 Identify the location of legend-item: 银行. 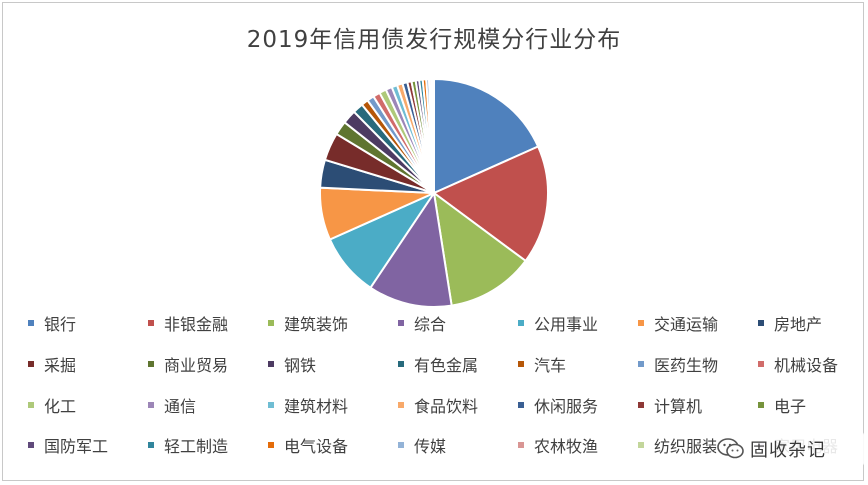
(52, 323).